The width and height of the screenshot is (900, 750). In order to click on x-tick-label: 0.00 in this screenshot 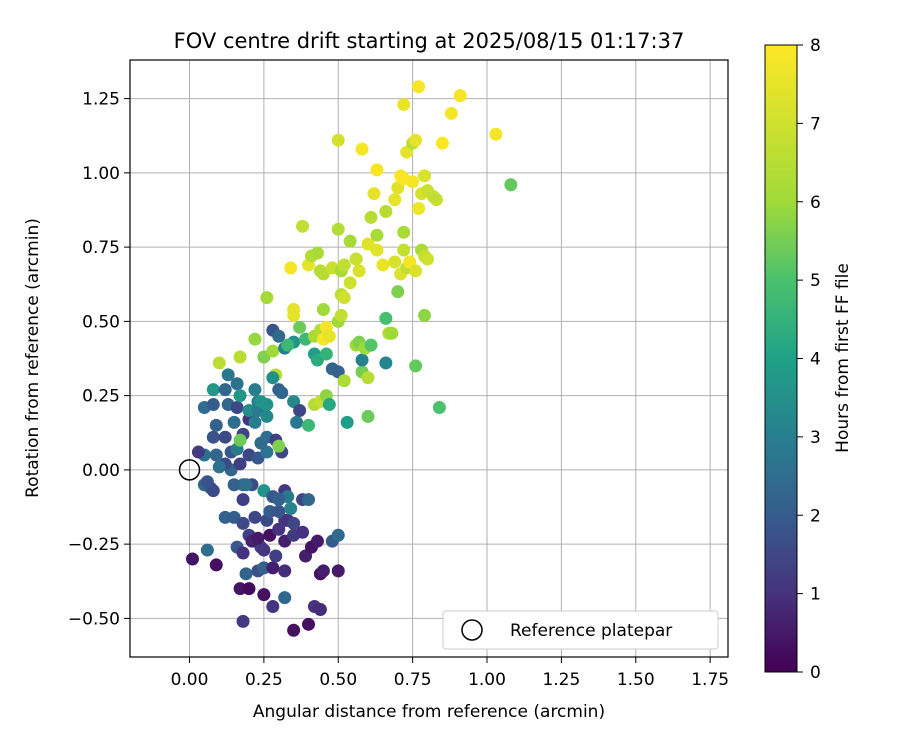, I will do `click(190, 680)`.